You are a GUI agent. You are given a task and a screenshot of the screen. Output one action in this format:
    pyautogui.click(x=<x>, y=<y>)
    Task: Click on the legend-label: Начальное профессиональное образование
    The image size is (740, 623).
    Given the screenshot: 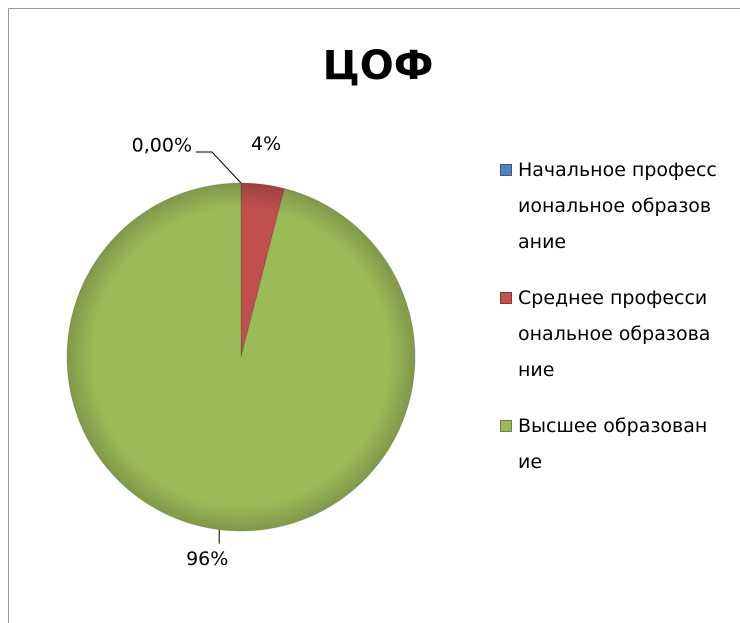 What is the action you would take?
    pyautogui.click(x=617, y=206)
    